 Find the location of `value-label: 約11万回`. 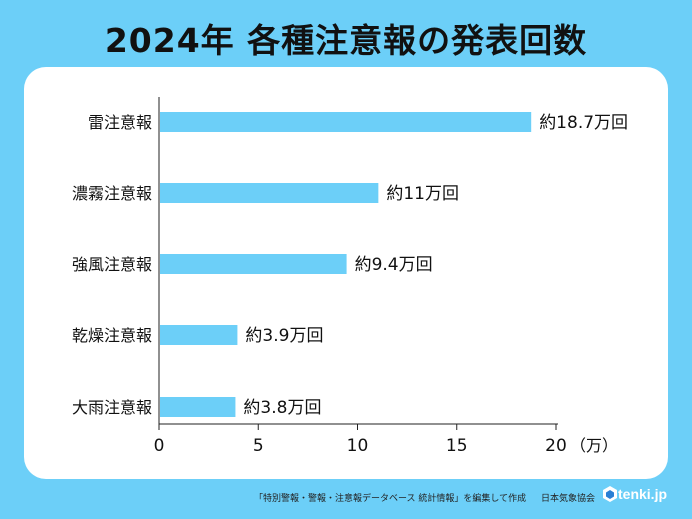

value-label: 約11万回 is located at coordinates (422, 194).